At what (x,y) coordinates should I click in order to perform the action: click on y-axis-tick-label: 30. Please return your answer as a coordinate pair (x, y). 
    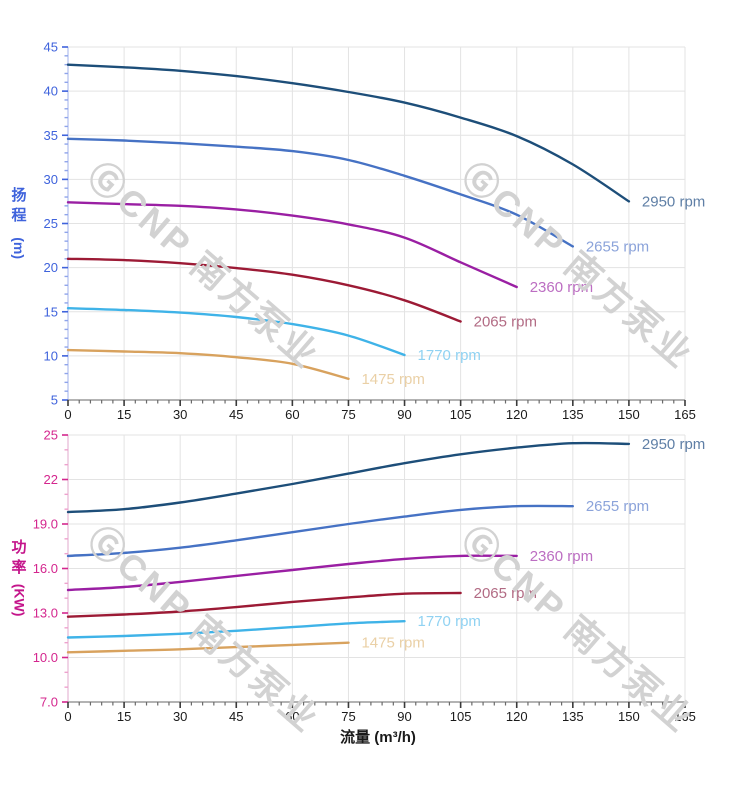
    Looking at the image, I should click on (51, 179).